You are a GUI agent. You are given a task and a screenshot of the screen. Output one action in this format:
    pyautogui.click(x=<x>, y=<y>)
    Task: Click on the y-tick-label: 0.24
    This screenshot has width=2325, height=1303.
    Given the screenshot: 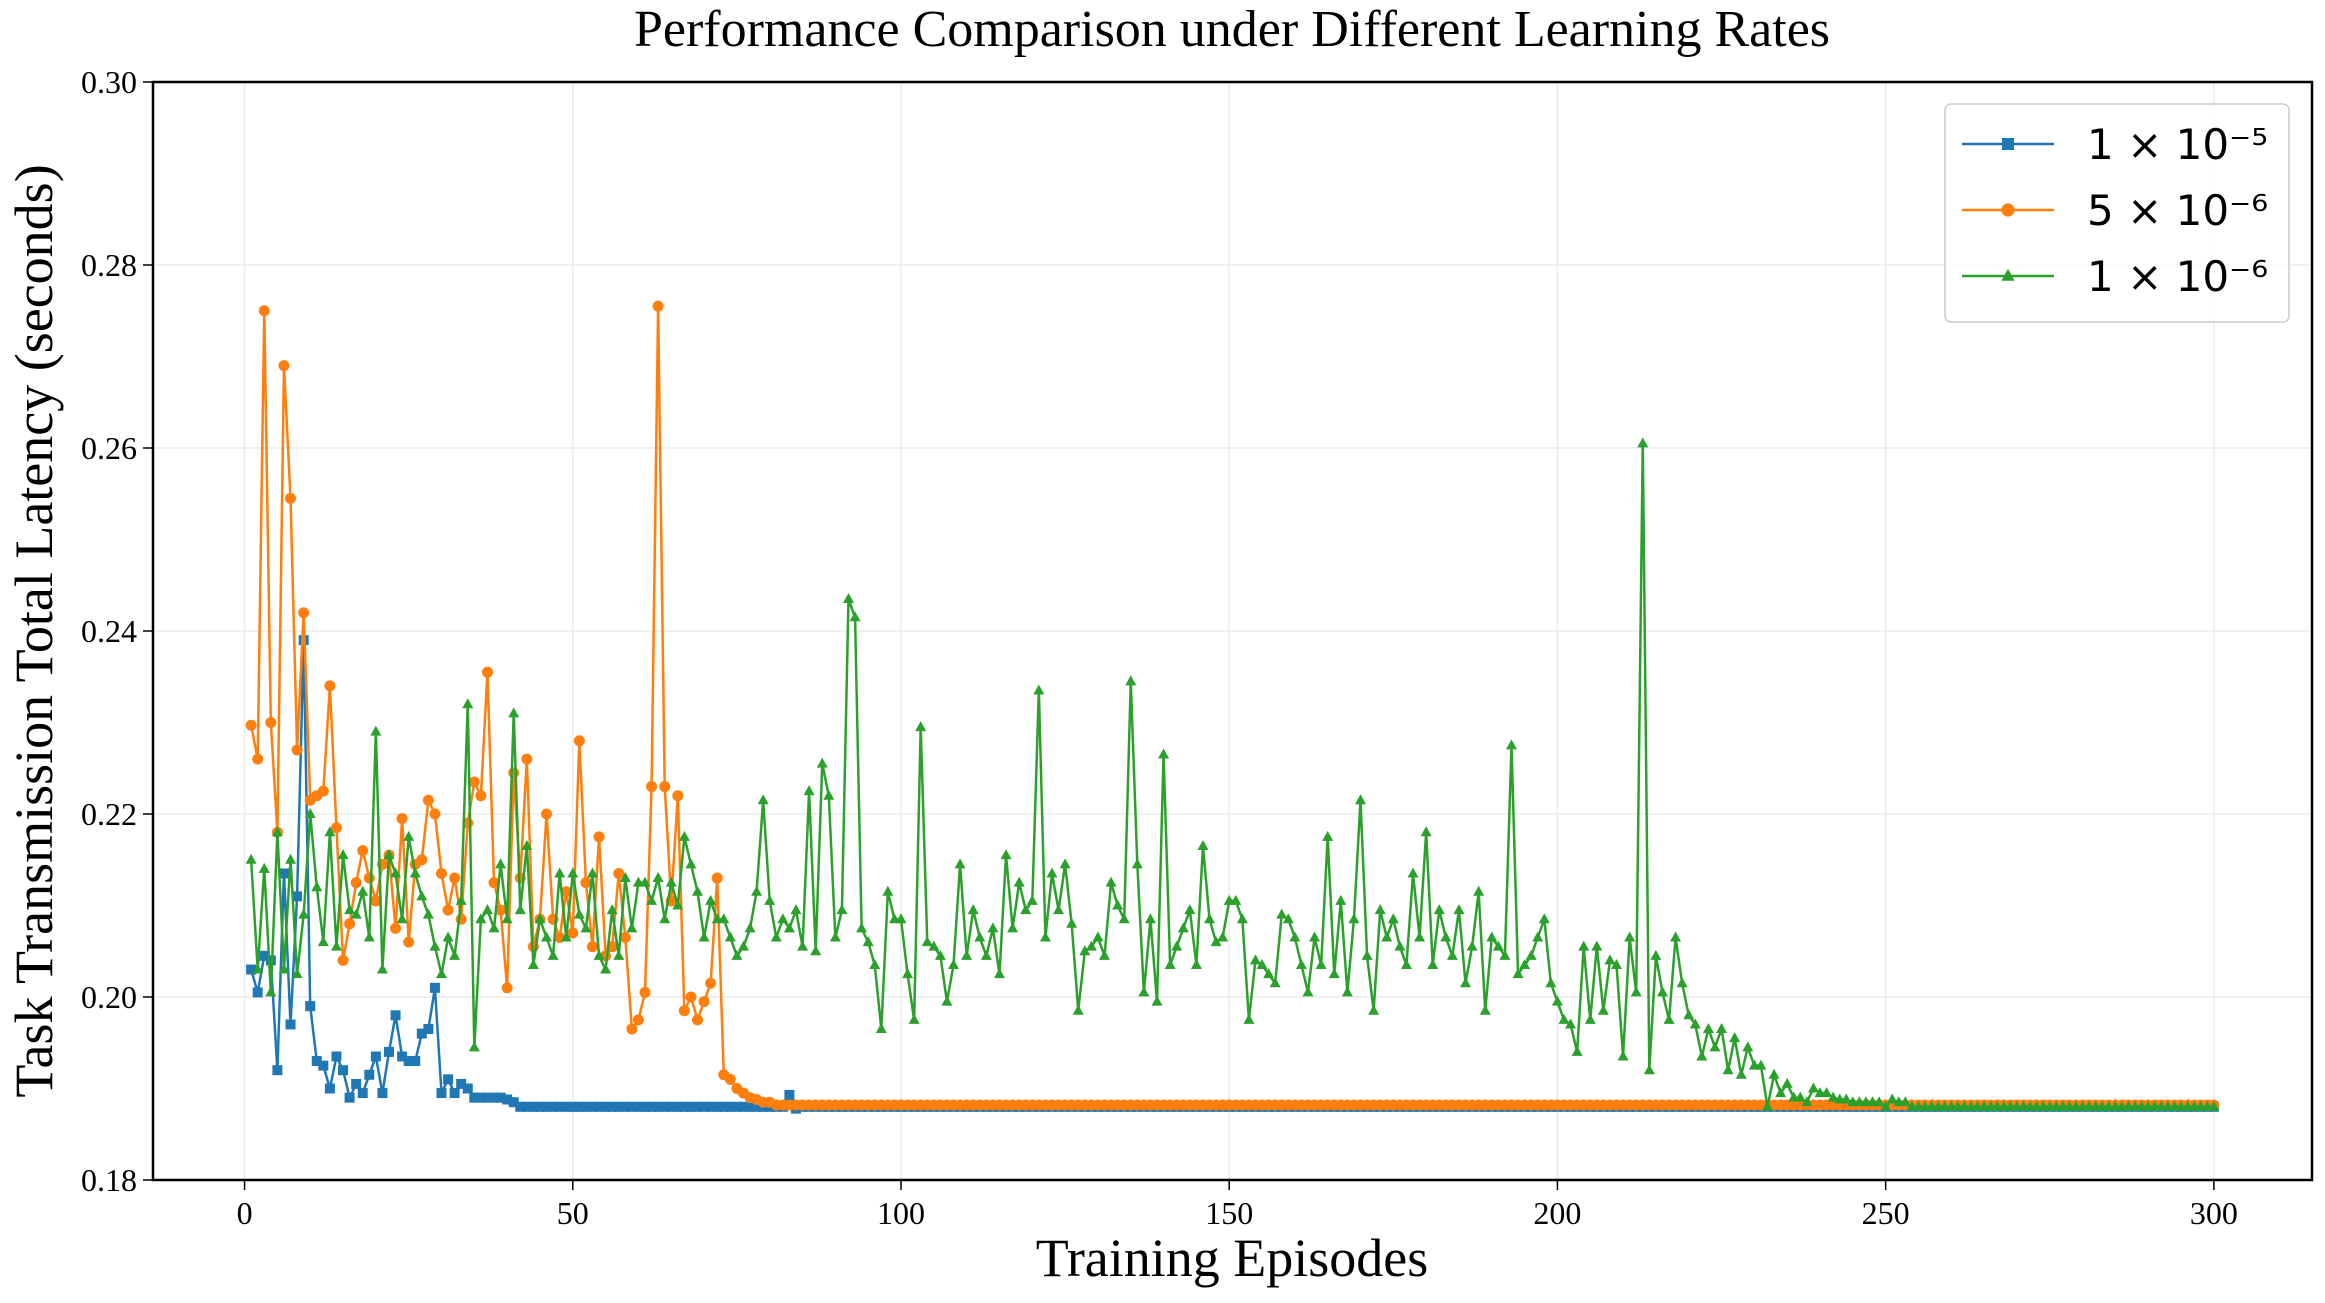 What is the action you would take?
    pyautogui.click(x=109, y=631)
    